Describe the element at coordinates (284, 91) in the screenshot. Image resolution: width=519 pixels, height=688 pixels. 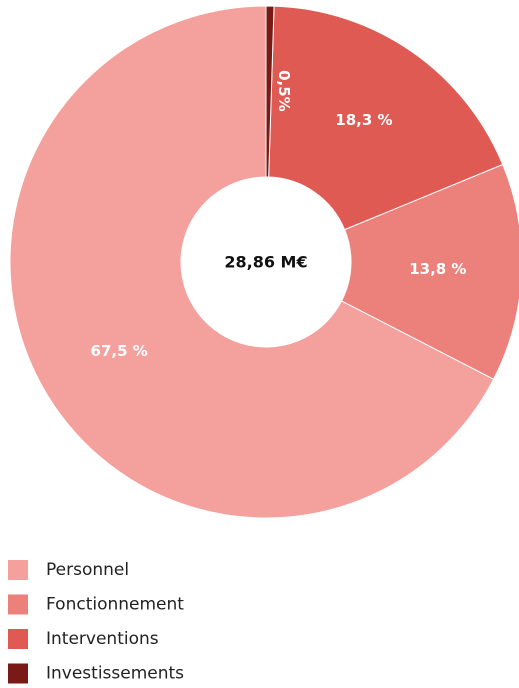
I see `slice-label: 0,5%` at that location.